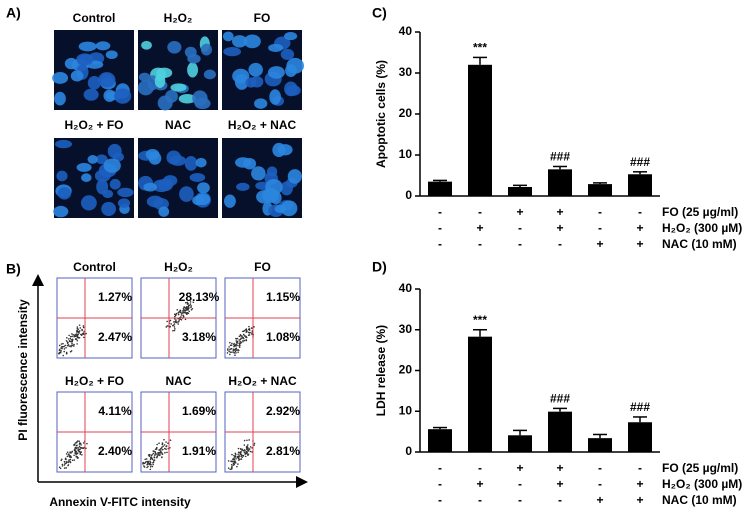 The image size is (755, 517). Describe the element at coordinates (639, 244) in the screenshot. I see `condition-sign: +` at that location.